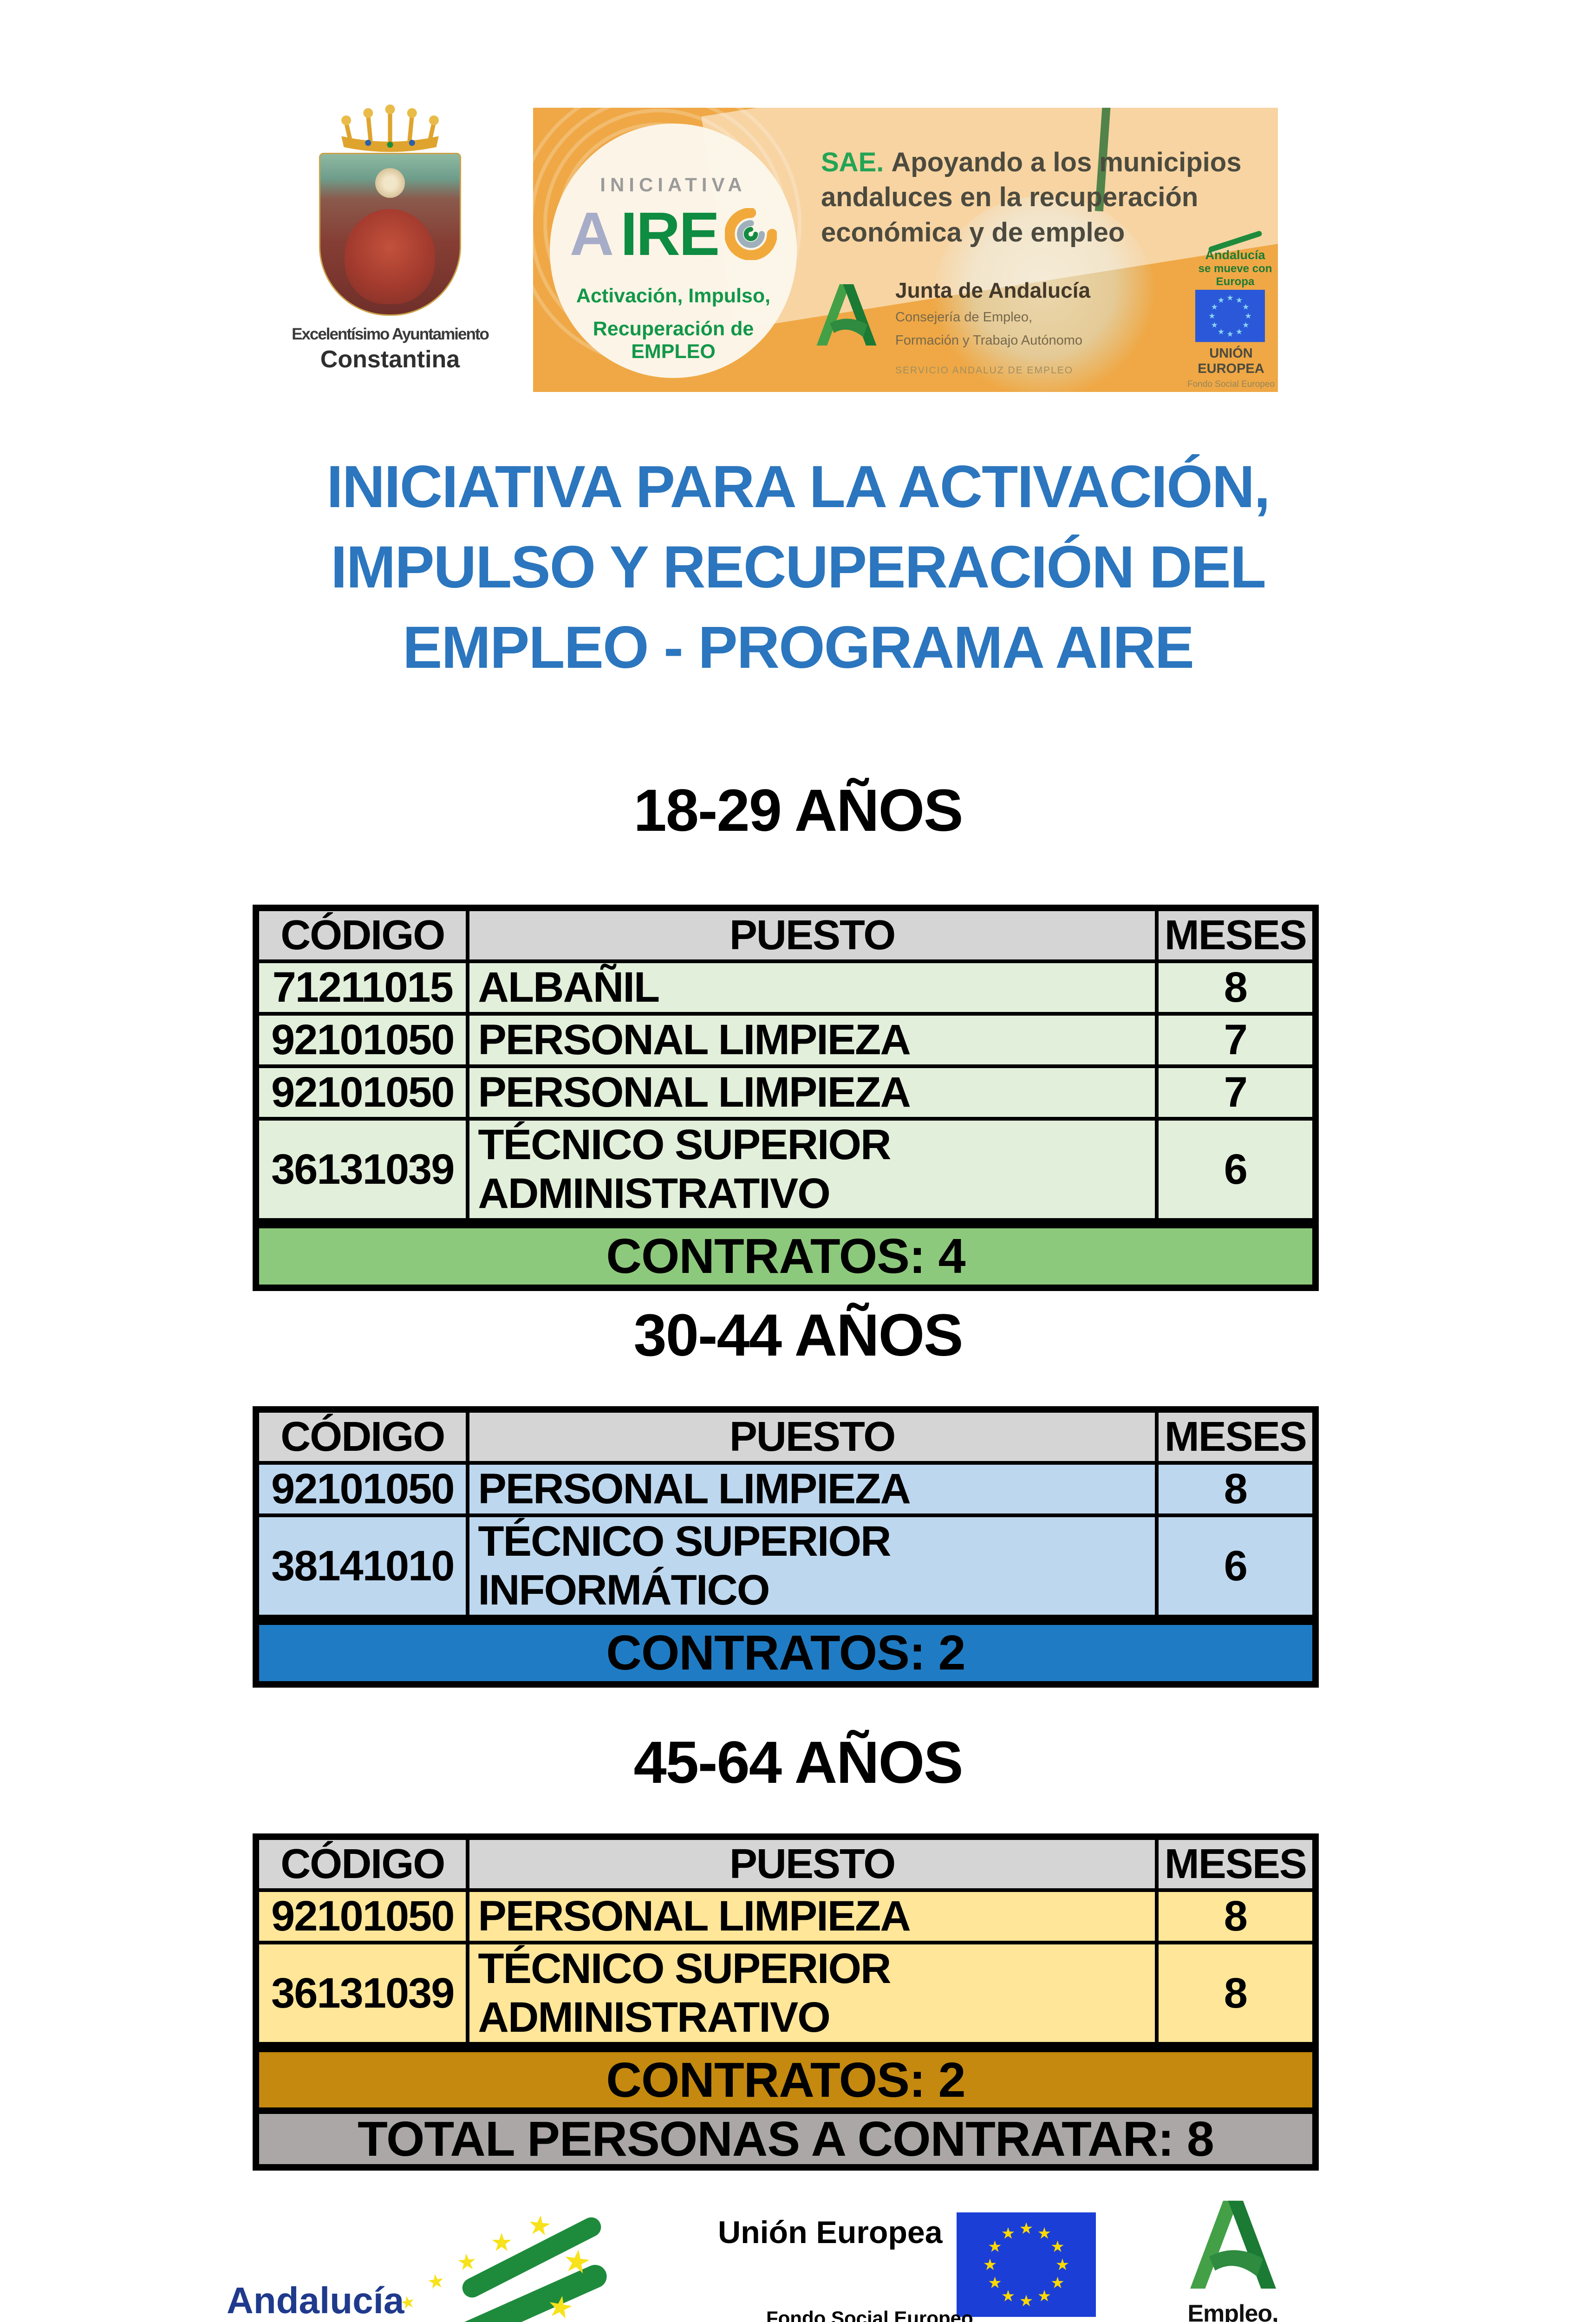 Image resolution: width=1596 pixels, height=2322 pixels. I want to click on servicio-andaluz-label: SERVICIO ANDALUZ DE EMPLEO, so click(984, 370).